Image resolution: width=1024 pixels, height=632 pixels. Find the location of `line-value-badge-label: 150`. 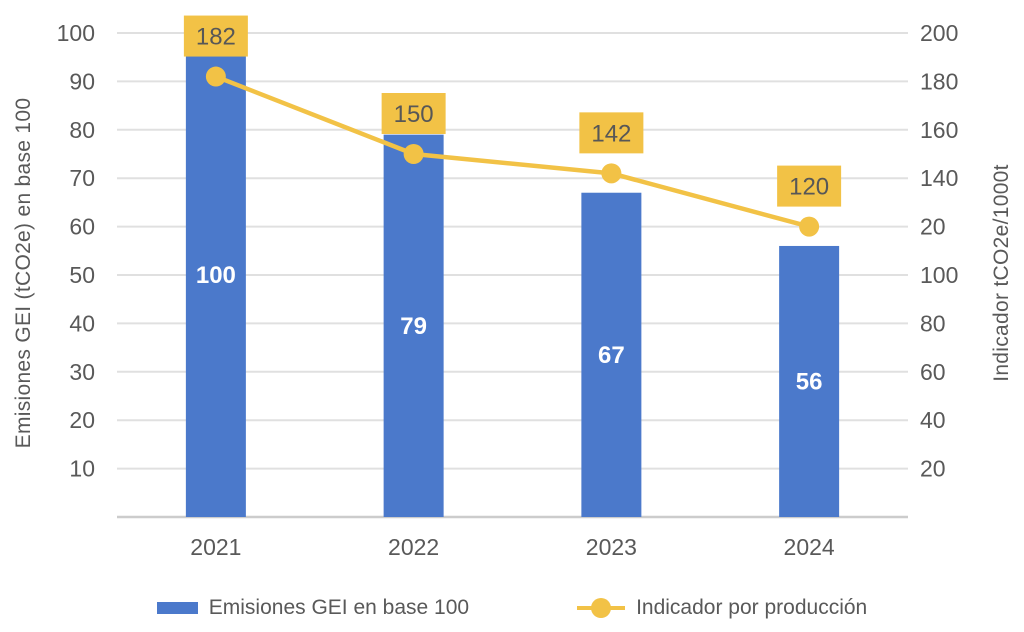

line-value-badge-label: 150 is located at coordinates (414, 114).